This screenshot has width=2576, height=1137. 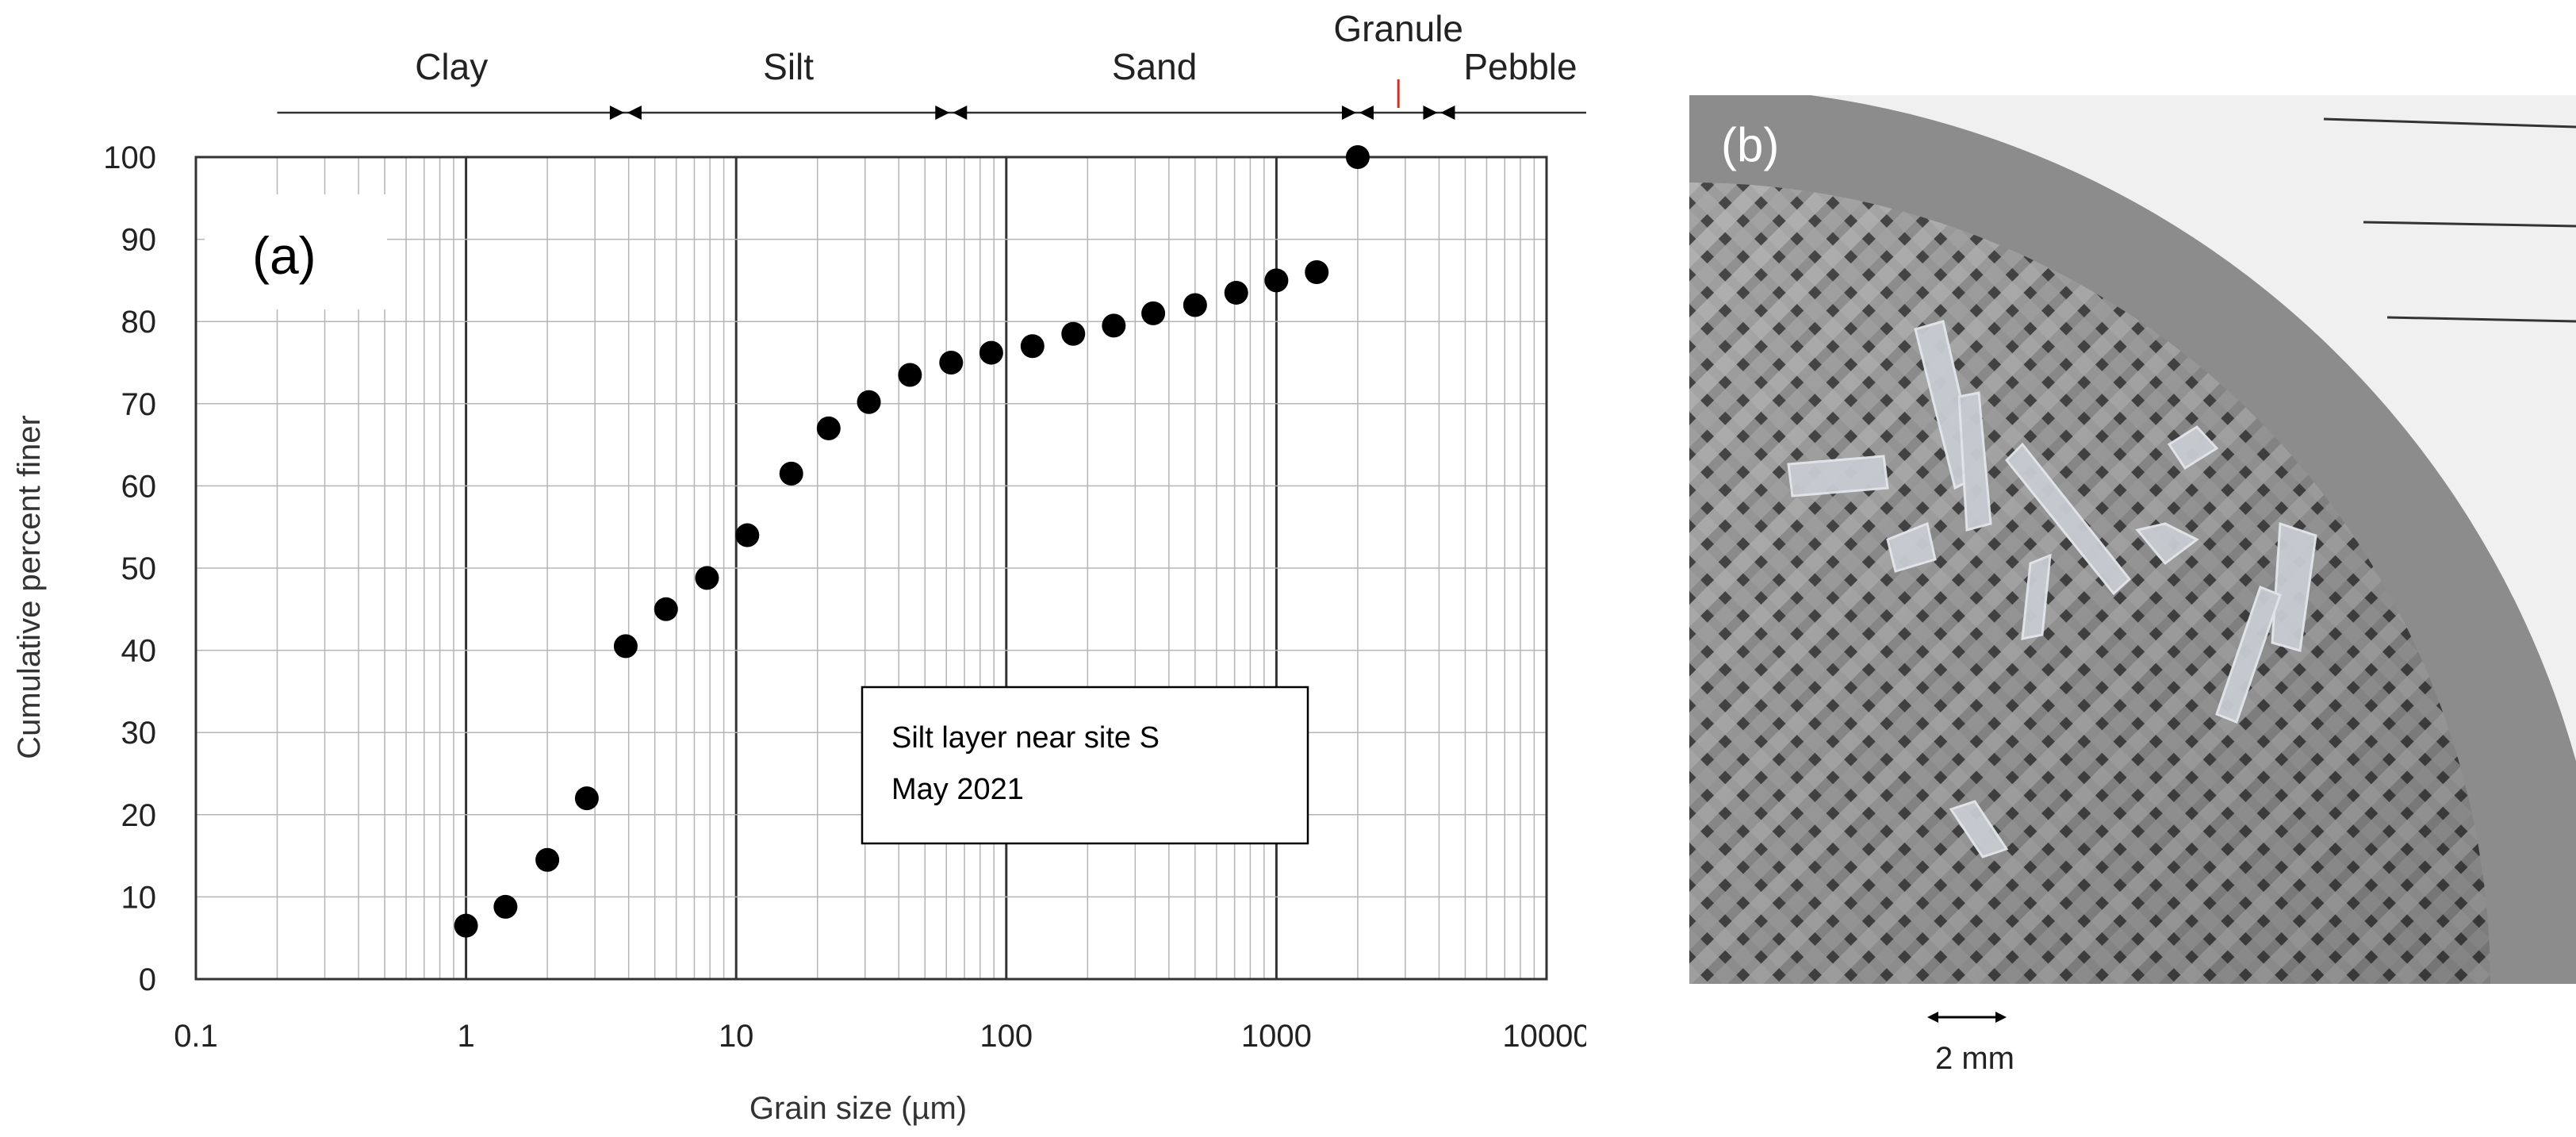 What do you see at coordinates (139, 651) in the screenshot?
I see `y-tick-label: 40` at bounding box center [139, 651].